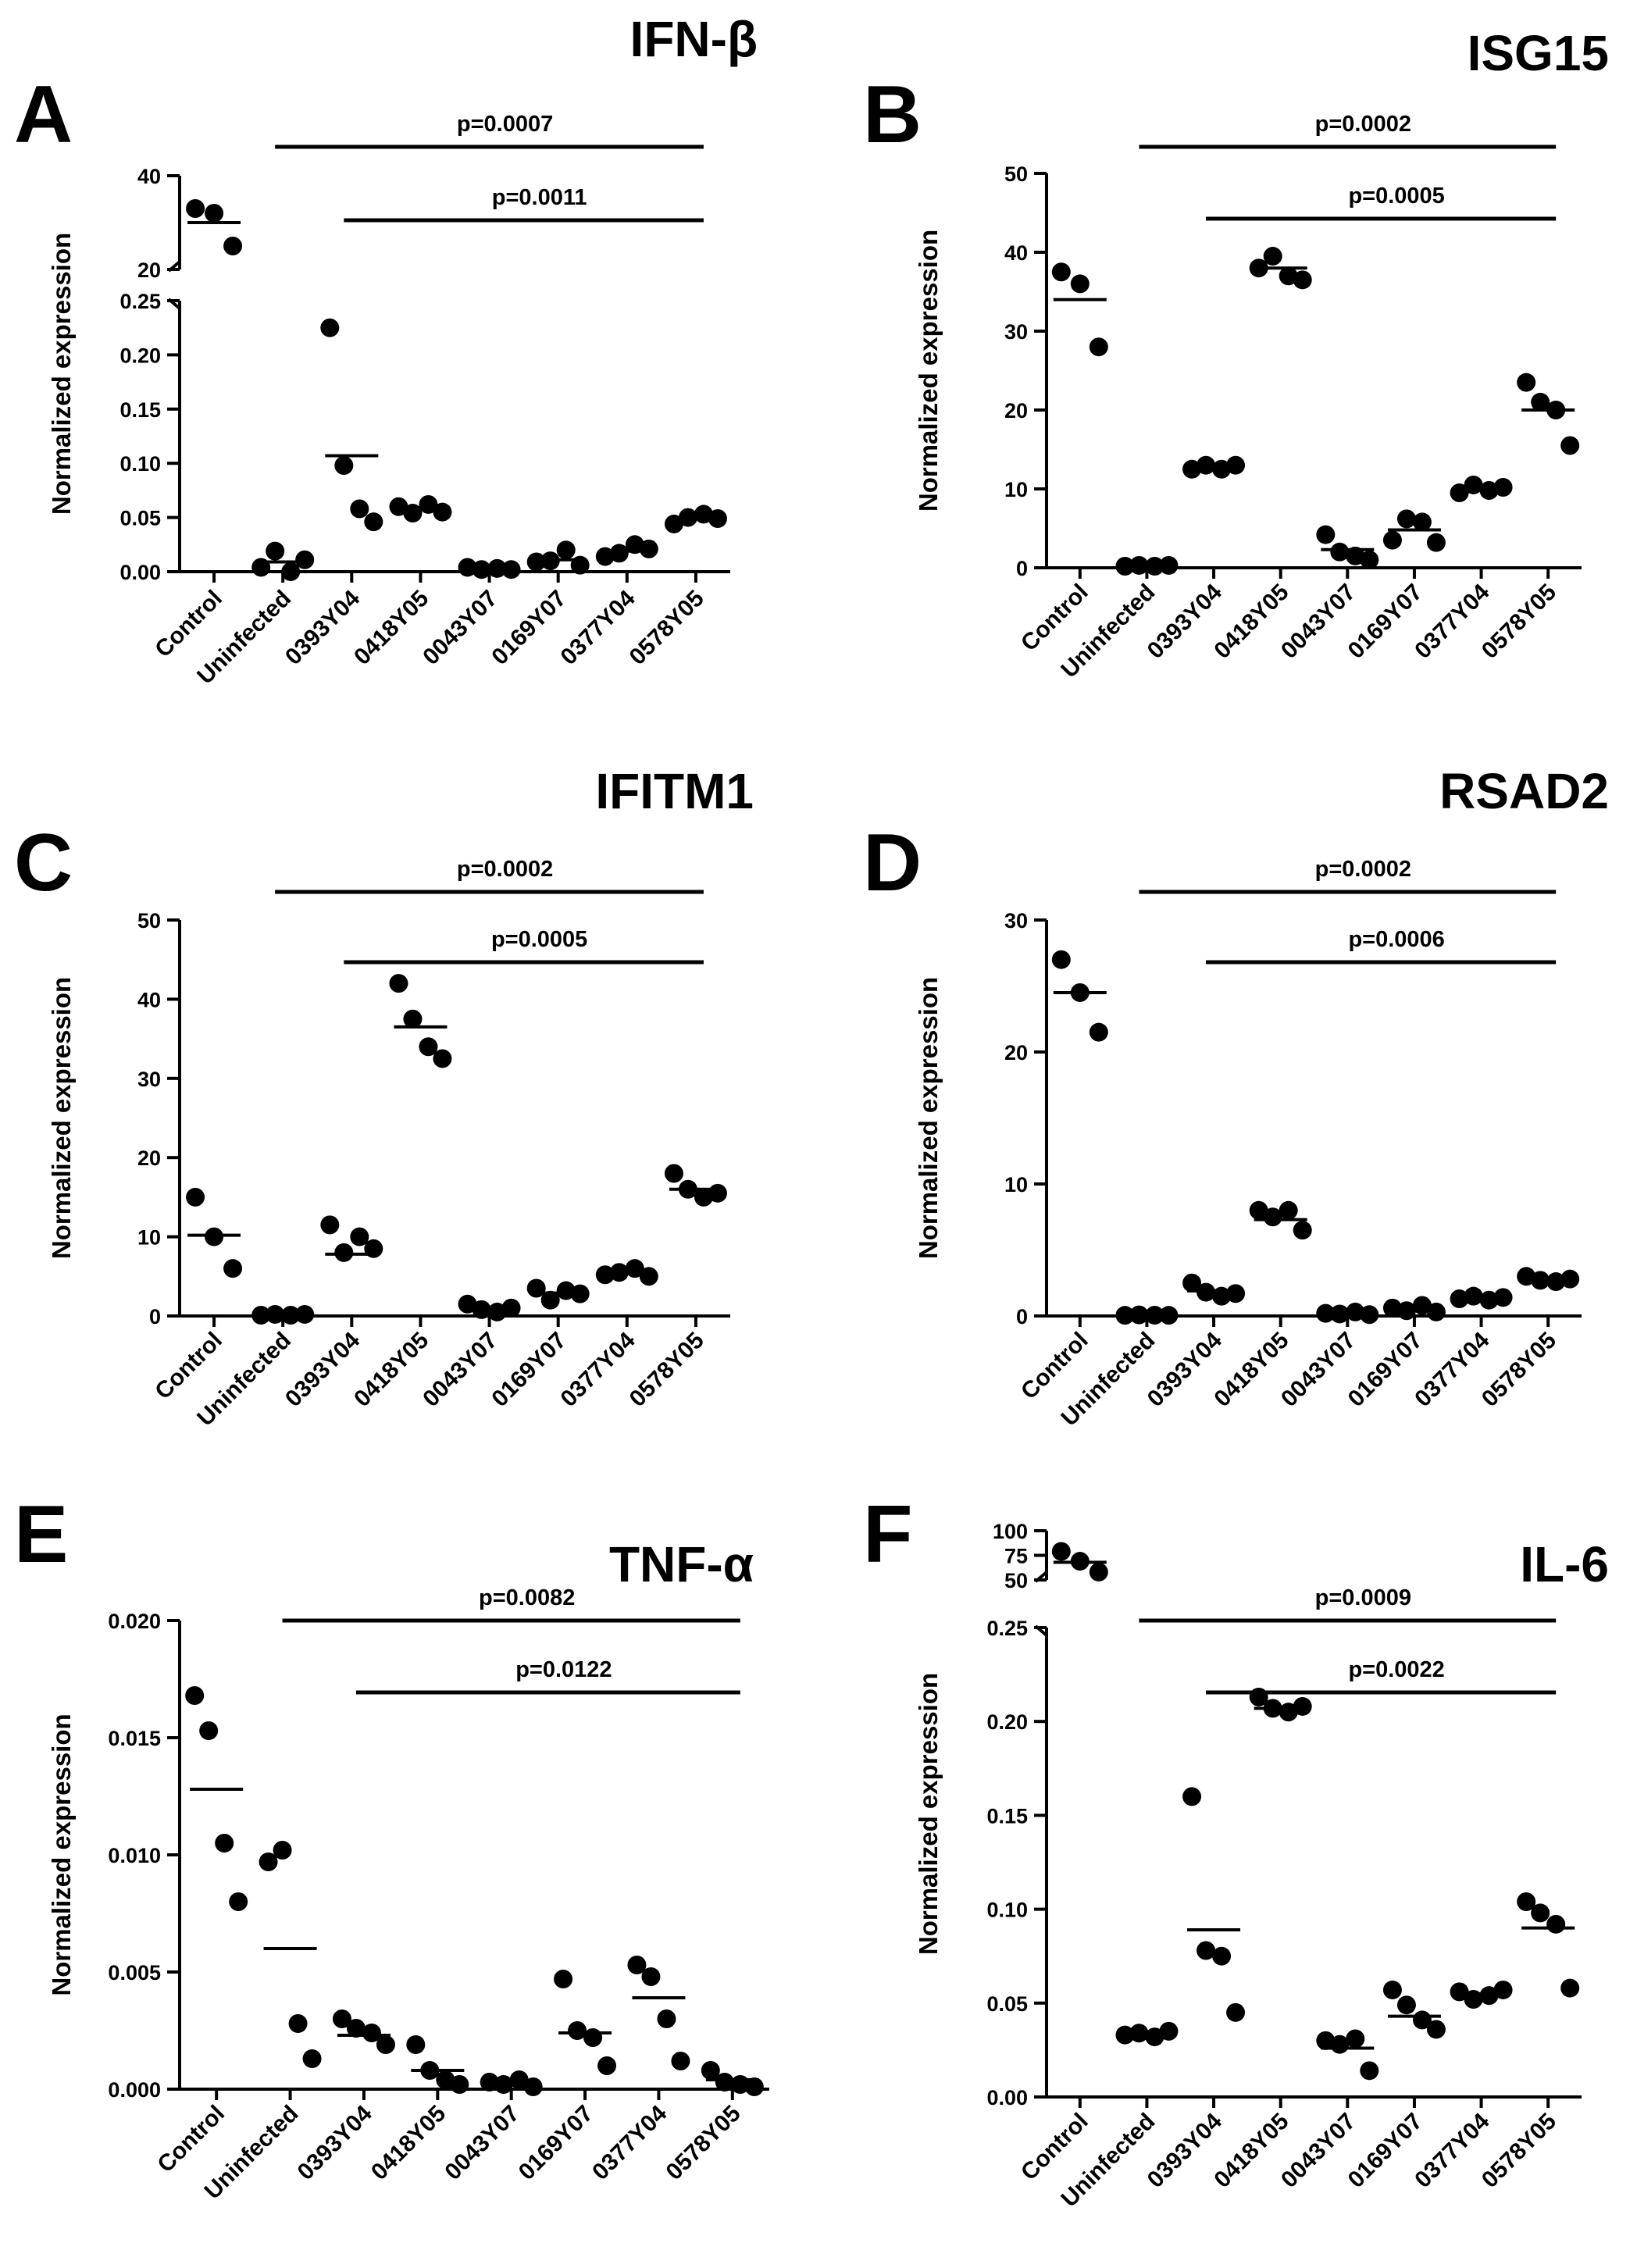  I want to click on chart-title: TNF-α, so click(681, 1564).